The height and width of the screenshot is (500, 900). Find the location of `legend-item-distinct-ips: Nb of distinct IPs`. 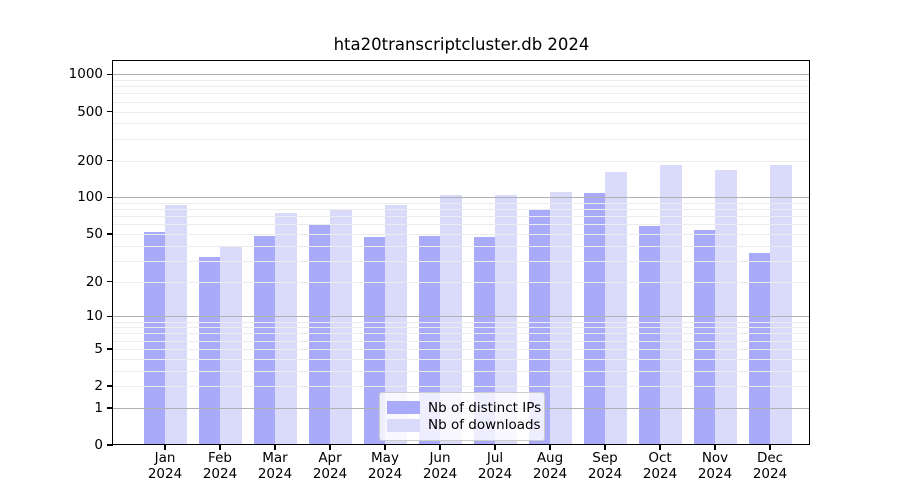

legend-item-distinct-ips: Nb of distinct IPs is located at coordinates (464, 408).